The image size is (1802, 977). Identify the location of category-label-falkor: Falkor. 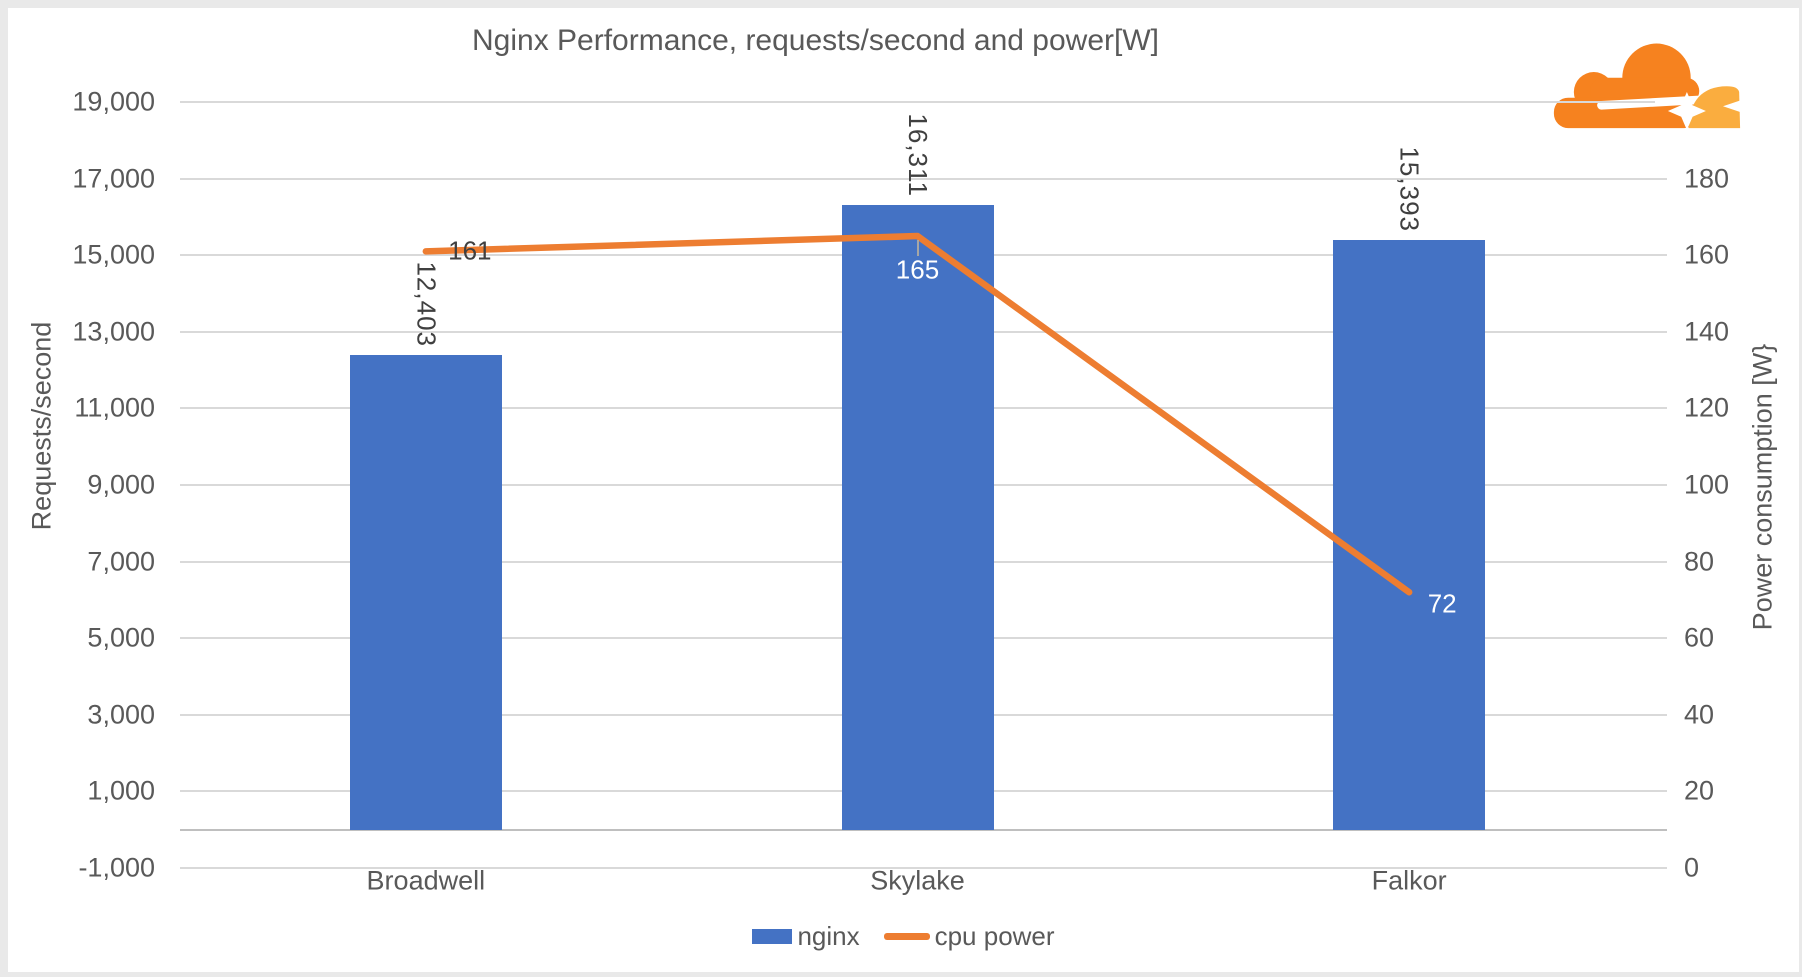
(1409, 880).